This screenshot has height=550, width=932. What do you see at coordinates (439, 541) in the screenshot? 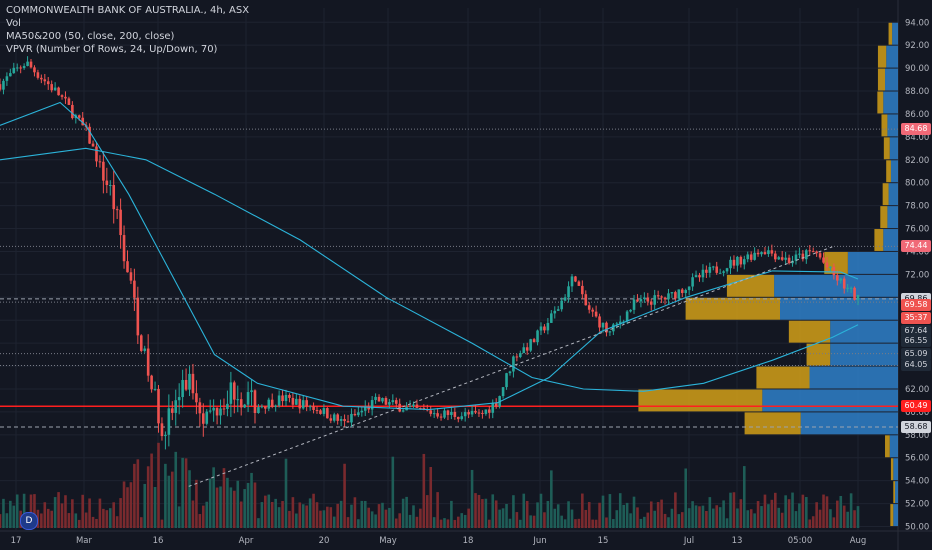
I see `time-axis: 17 Mar 16 Apr 20 May 18 Jun 15 Jul 13 05:00 Aug` at bounding box center [439, 541].